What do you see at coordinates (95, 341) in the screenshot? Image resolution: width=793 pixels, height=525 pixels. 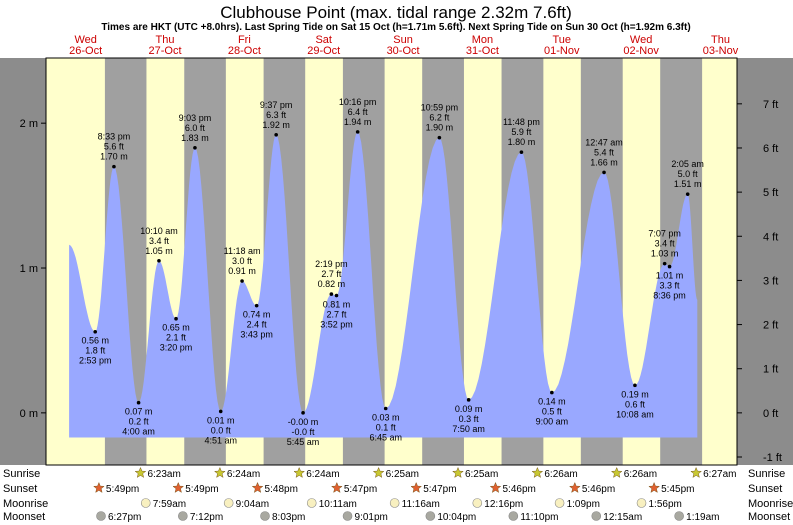 I see `extreme-label: 0.56 m` at bounding box center [95, 341].